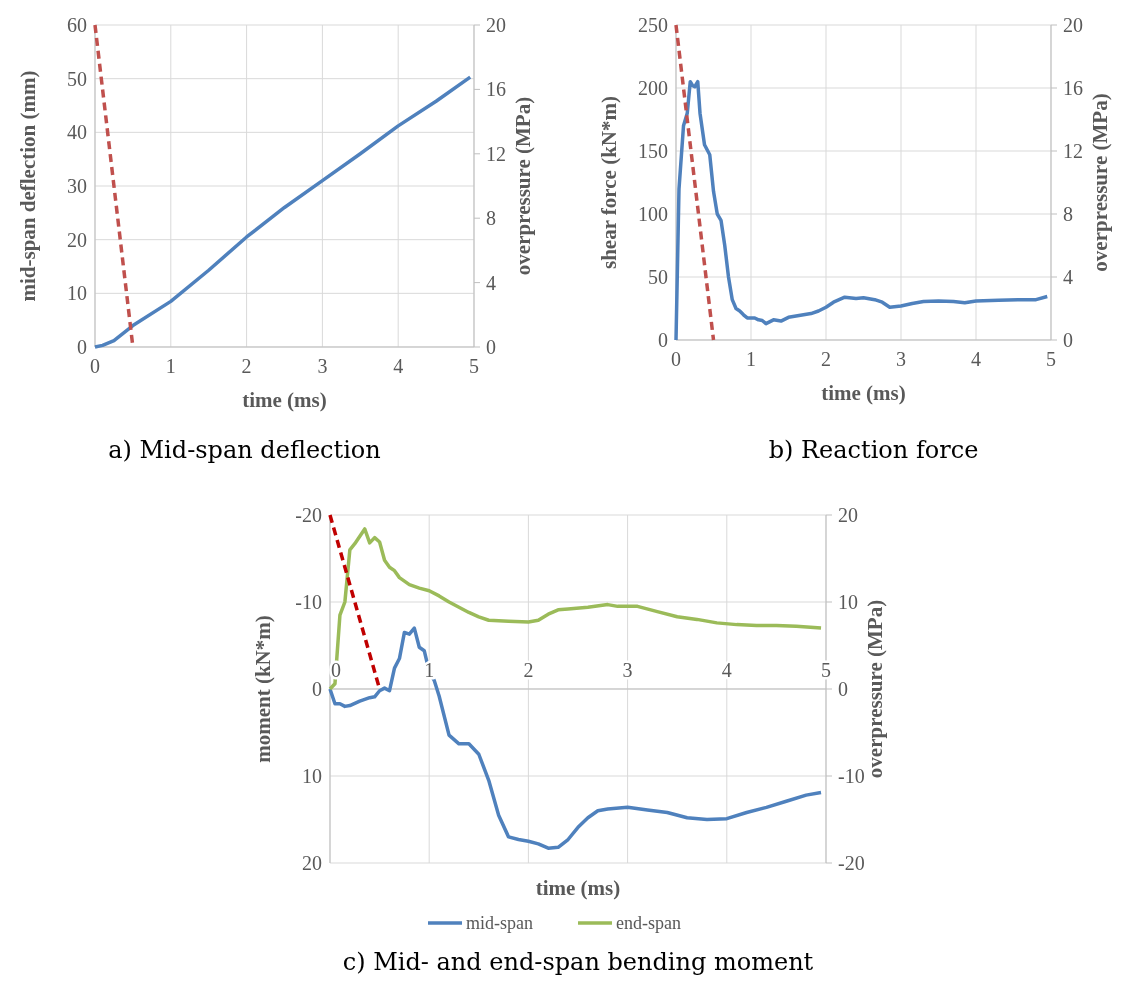  What do you see at coordinates (263, 689) in the screenshot?
I see `y-axis-title: moment (kN*m)` at bounding box center [263, 689].